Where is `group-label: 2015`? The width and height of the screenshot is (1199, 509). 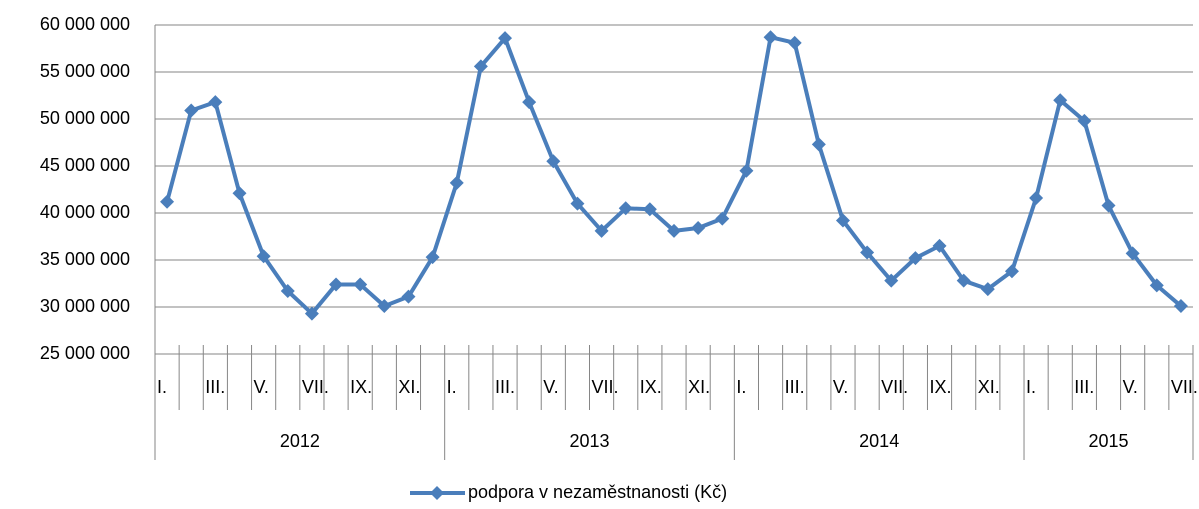 group-label: 2015 is located at coordinates (1108, 441).